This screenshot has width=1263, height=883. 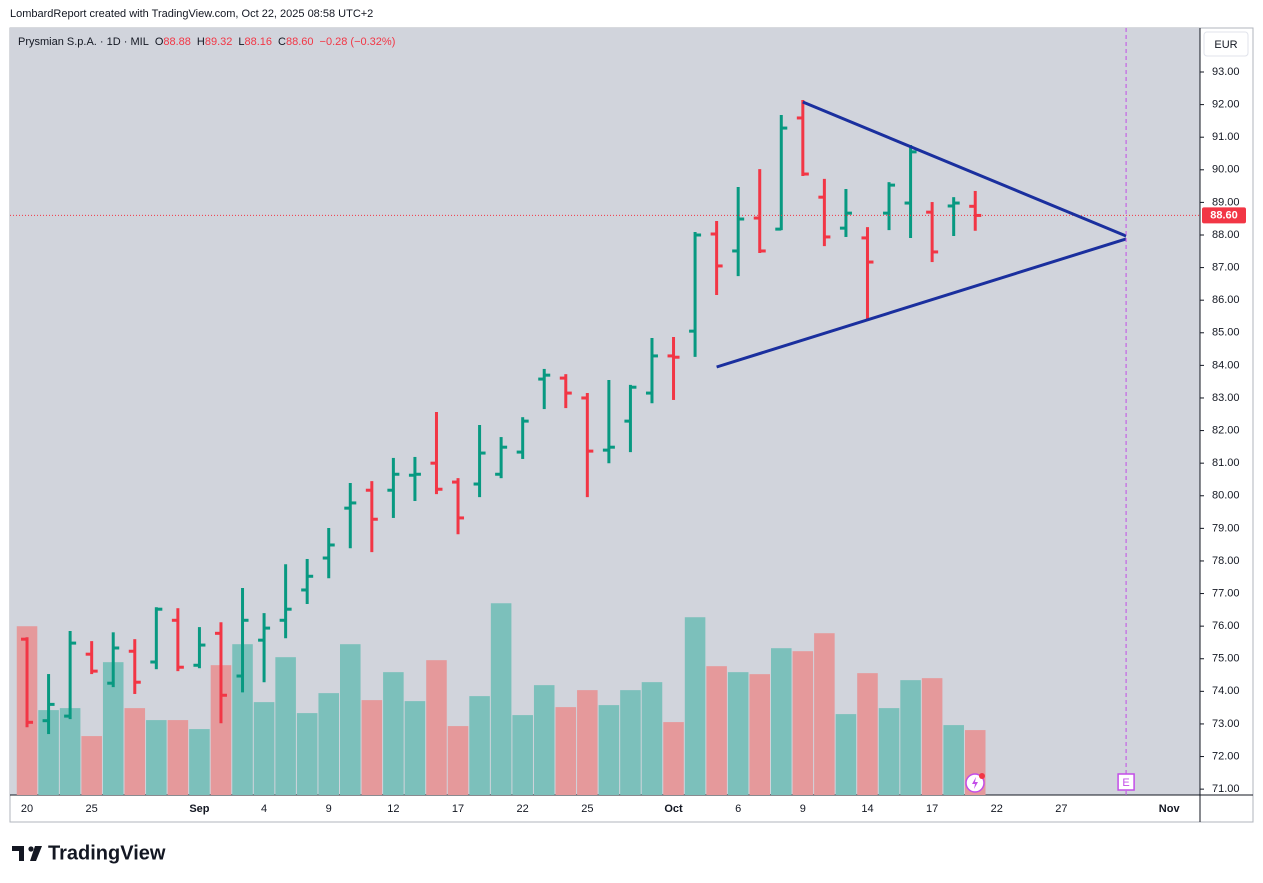 What do you see at coordinates (1226, 235) in the screenshot?
I see `y-tick-label: 88.00` at bounding box center [1226, 235].